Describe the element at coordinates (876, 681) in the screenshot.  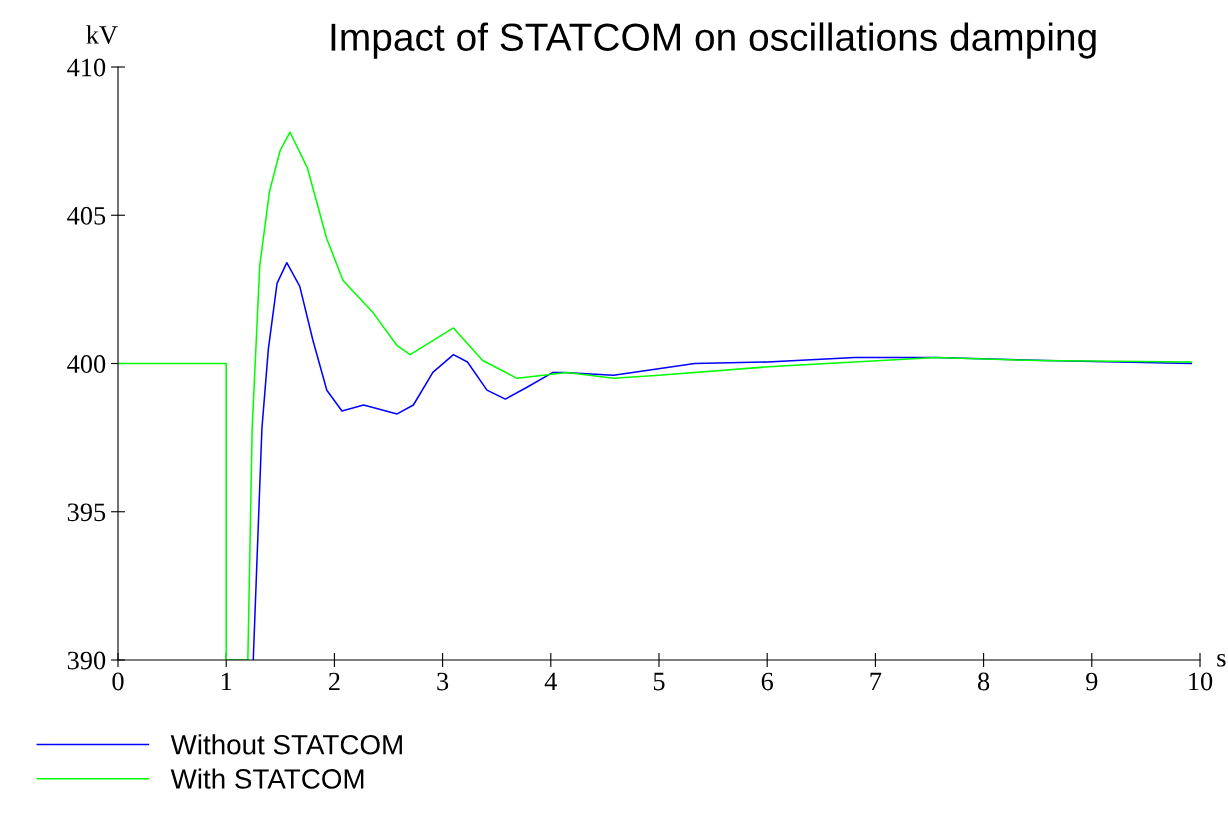
I see `x-tick-label: 7` at that location.